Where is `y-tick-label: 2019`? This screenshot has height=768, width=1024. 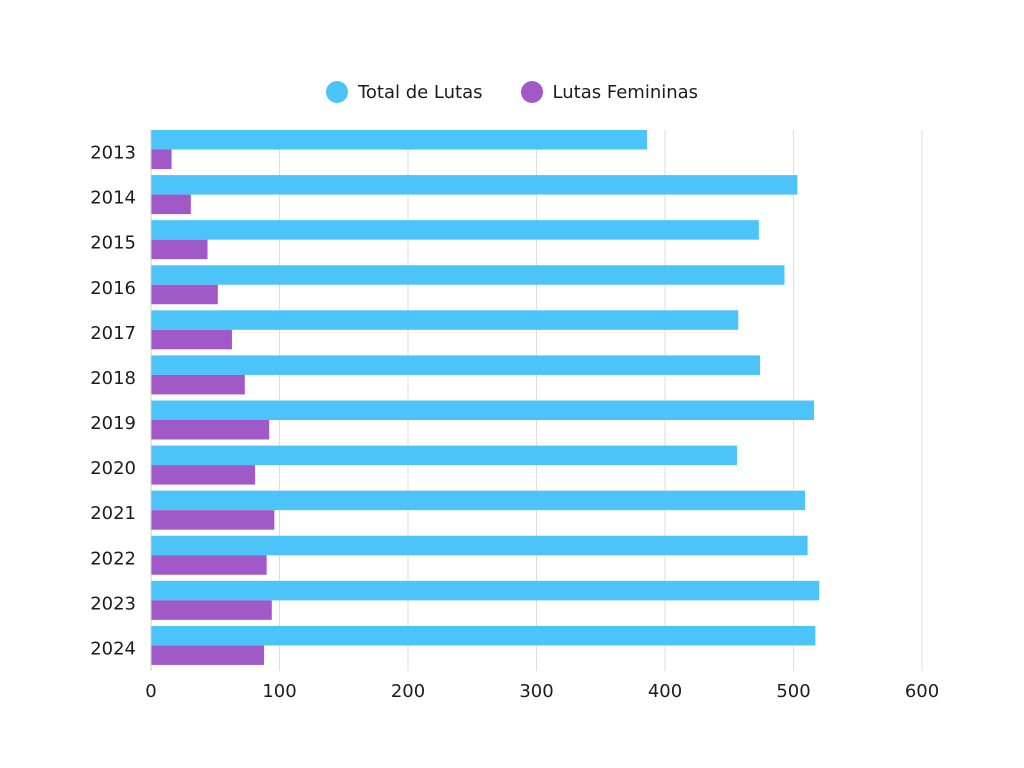 y-tick-label: 2019 is located at coordinates (113, 423).